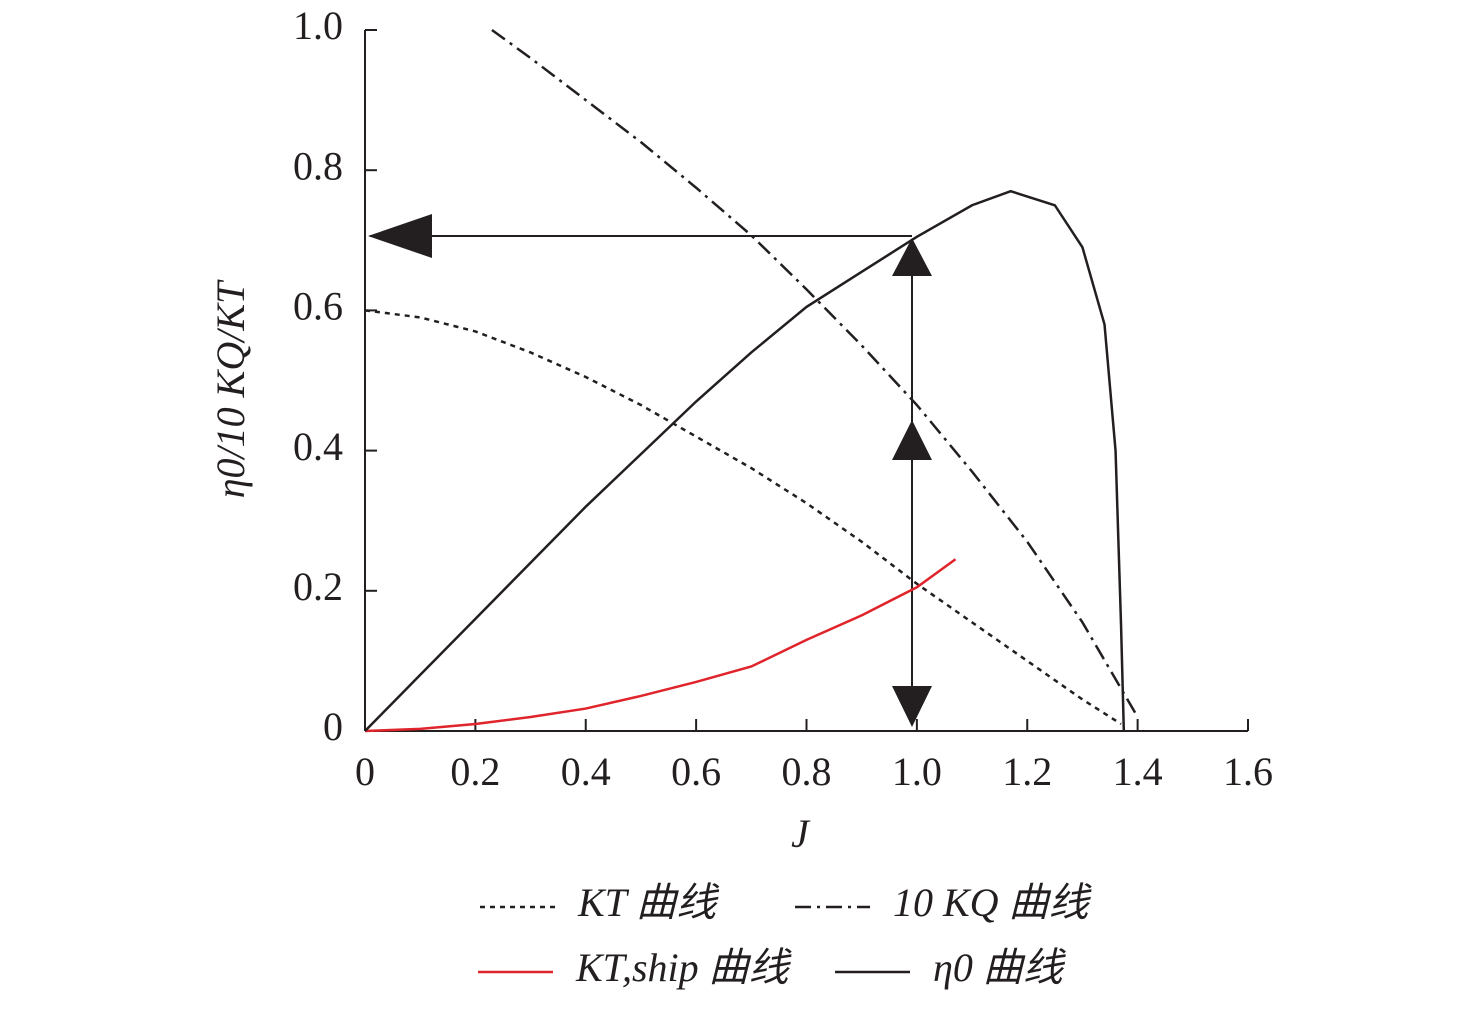 This screenshot has width=1476, height=1012. Describe the element at coordinates (807, 771) in the screenshot. I see `x-tick-label: 0.8` at that location.